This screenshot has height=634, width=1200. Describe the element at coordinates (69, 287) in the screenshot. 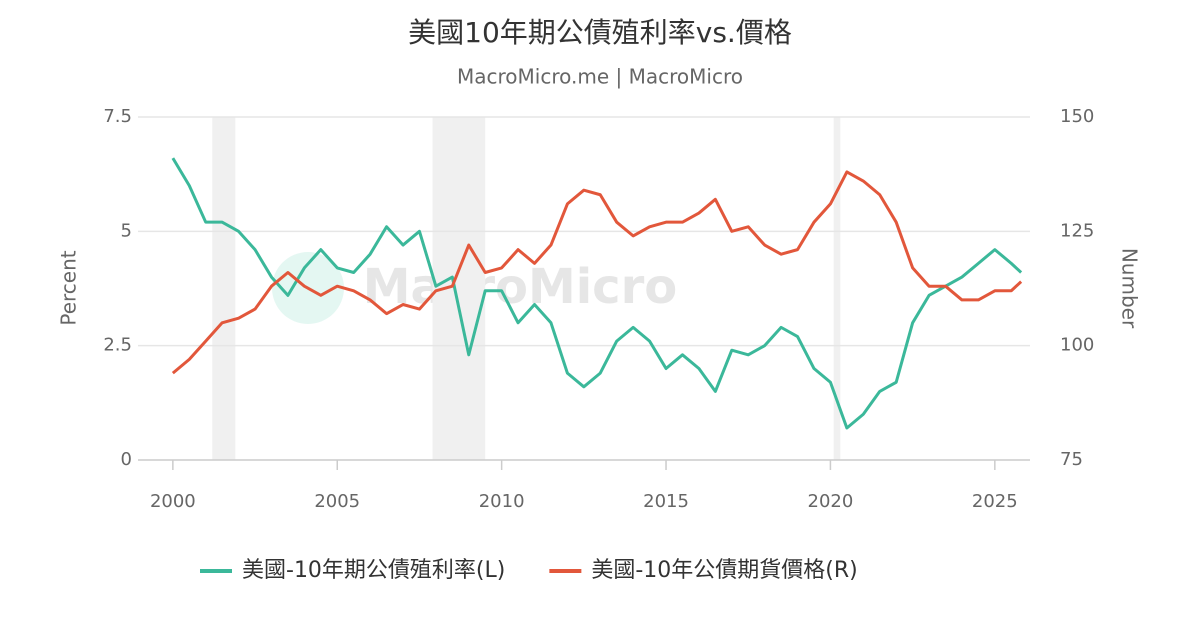

I see `y-axis-title: Percent` at that location.